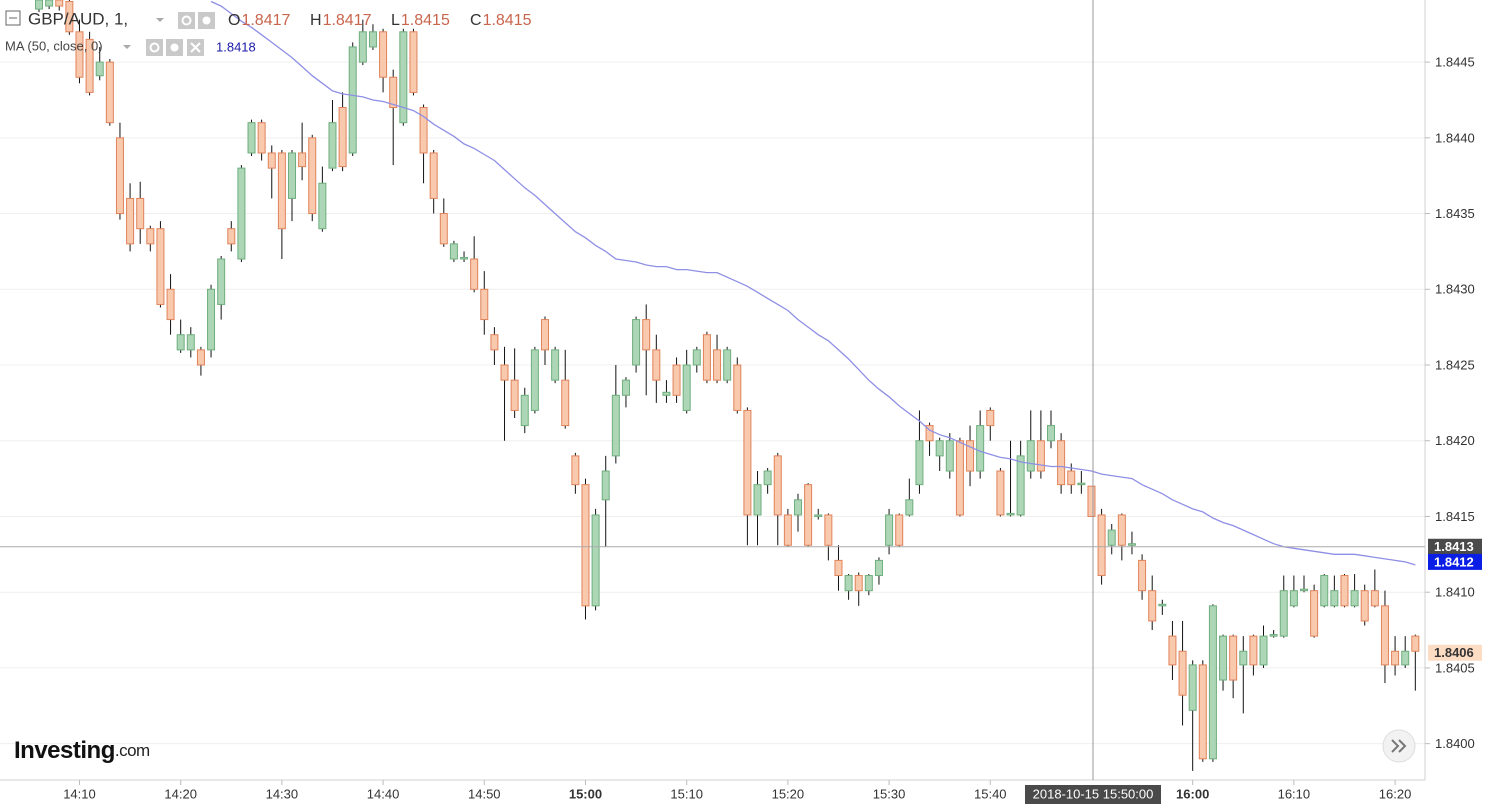 The width and height of the screenshot is (1485, 804). What do you see at coordinates (788, 793) in the screenshot?
I see `x-tick-label: 15:20` at bounding box center [788, 793].